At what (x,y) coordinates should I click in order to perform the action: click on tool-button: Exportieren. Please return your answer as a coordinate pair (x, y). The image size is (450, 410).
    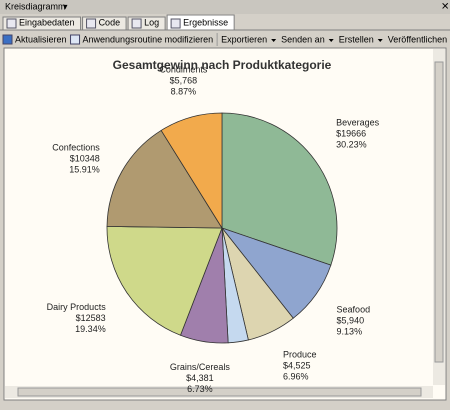
    Looking at the image, I should click on (244, 39).